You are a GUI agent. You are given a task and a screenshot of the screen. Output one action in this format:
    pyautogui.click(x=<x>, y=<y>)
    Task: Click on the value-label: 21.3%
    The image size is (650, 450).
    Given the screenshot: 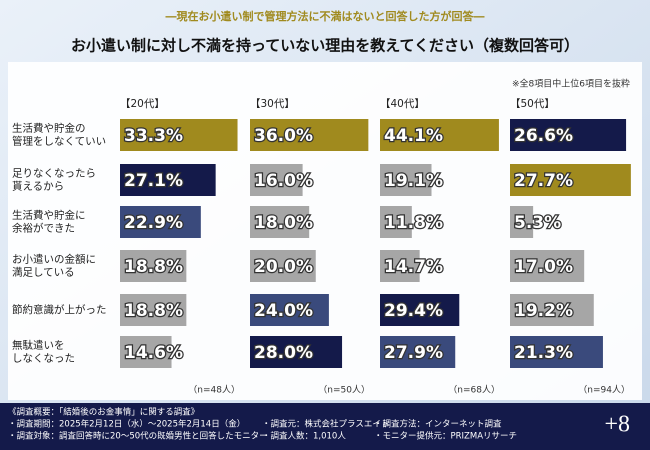 What is the action you would take?
    pyautogui.click(x=543, y=353)
    